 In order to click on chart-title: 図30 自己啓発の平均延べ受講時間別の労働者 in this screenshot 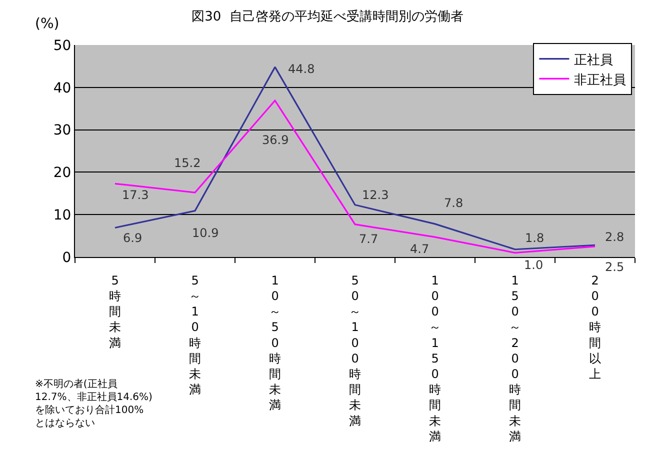, I will do `click(328, 16)`.